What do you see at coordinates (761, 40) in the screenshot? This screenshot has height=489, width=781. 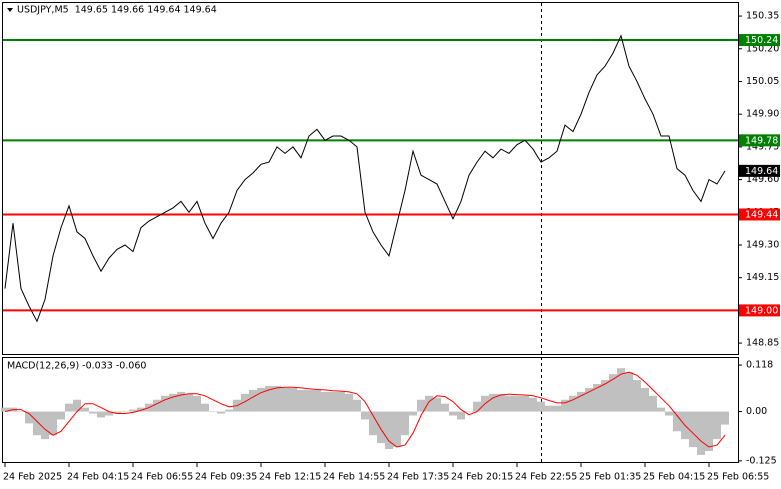 I see `level-label: 150.24` at bounding box center [761, 40].